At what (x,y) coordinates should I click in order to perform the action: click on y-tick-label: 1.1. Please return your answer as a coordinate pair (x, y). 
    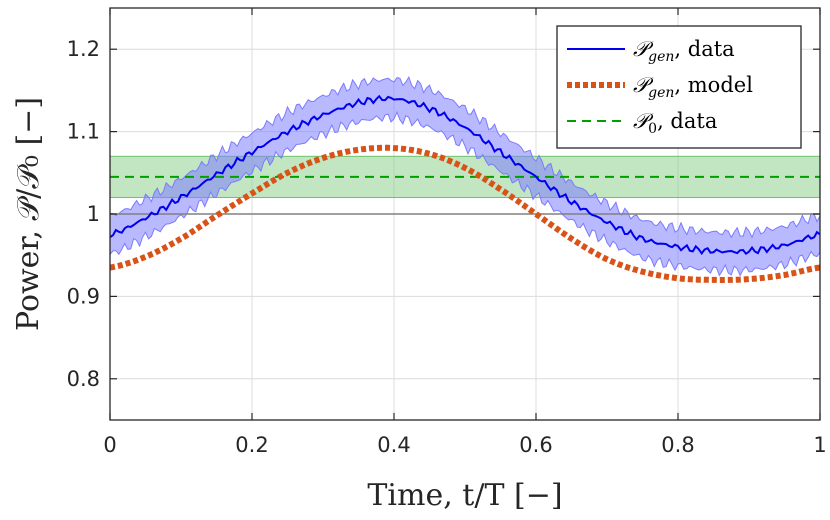
    Looking at the image, I should click on (83, 132).